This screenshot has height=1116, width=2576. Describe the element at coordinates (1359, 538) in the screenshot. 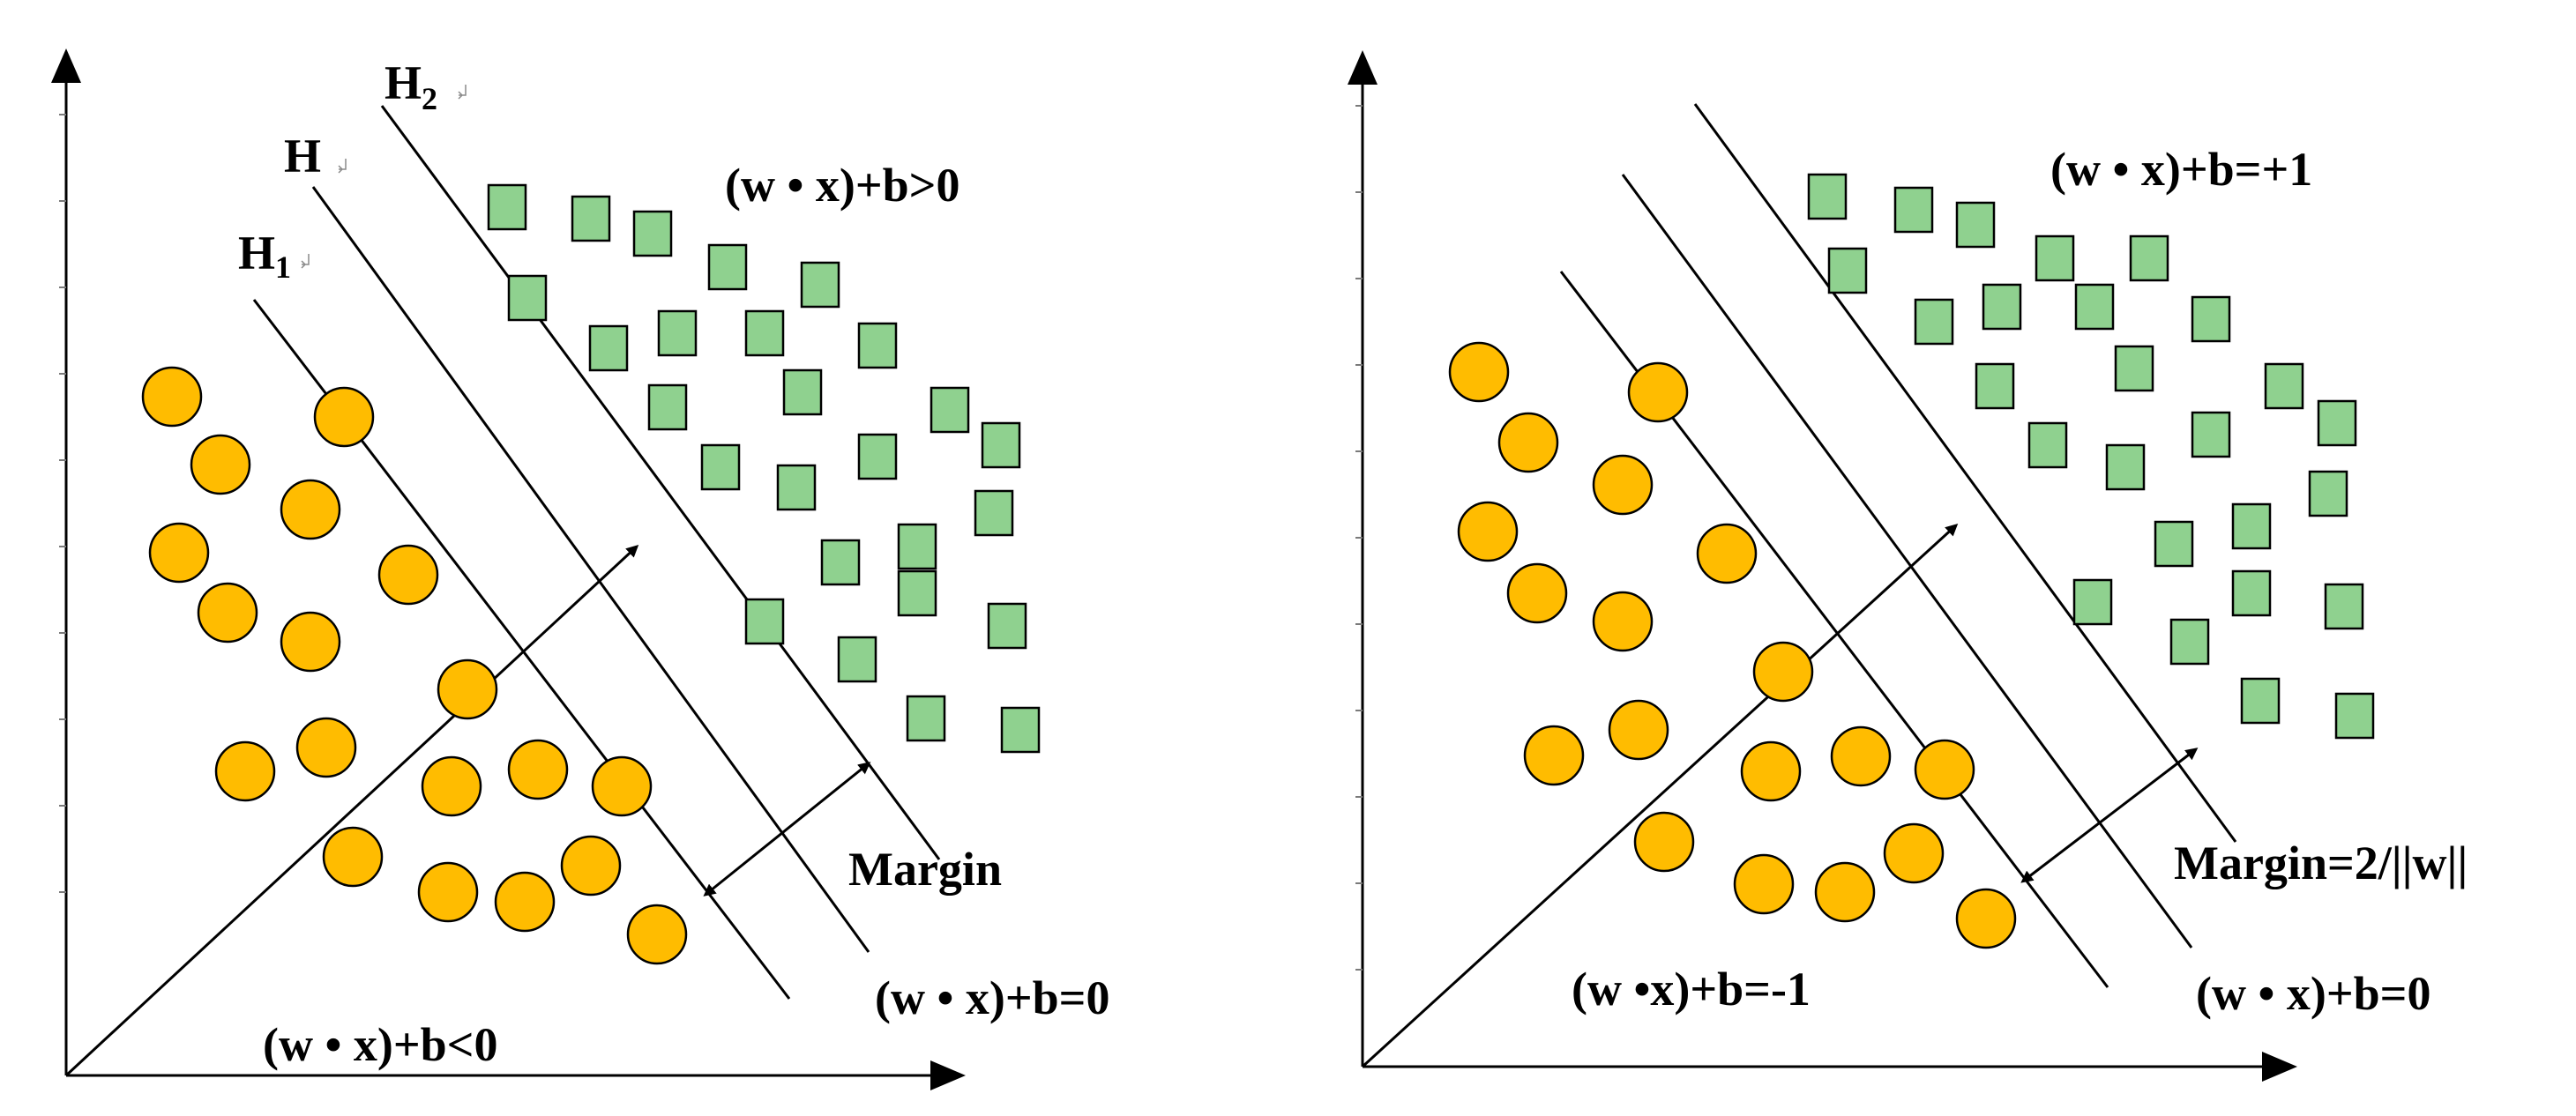

I see `right-y-axis-ticks` at that location.